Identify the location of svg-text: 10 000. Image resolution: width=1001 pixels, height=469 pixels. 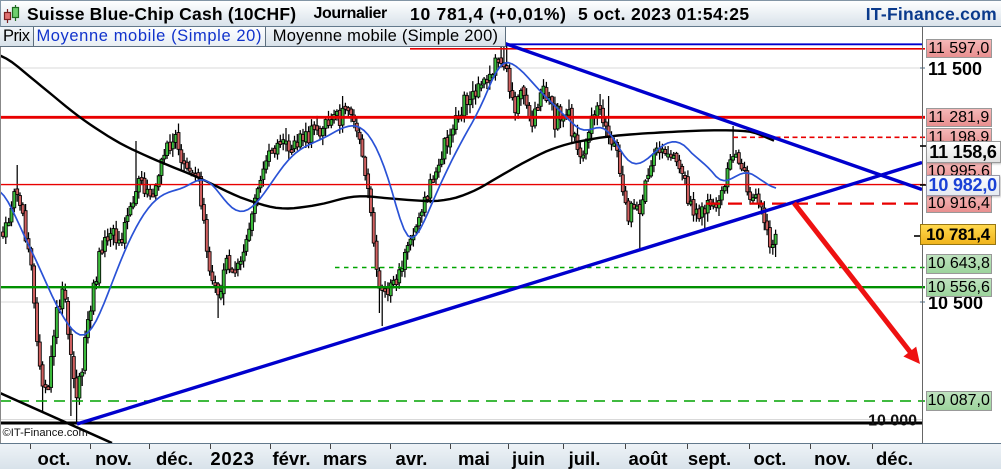
(892, 421).